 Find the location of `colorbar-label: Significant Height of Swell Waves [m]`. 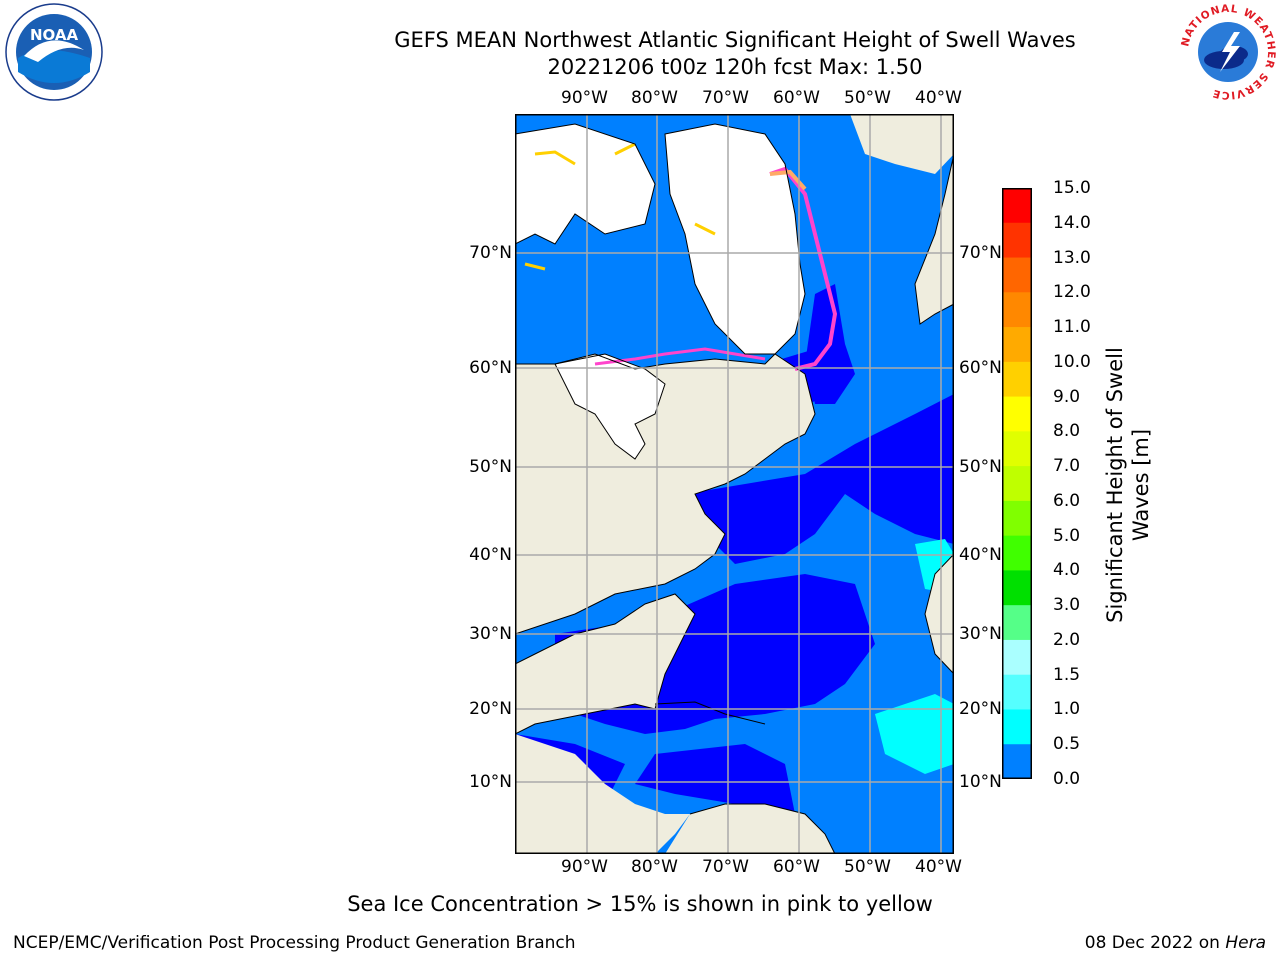

colorbar-label: Significant Height of Swell Waves [m] is located at coordinates (1128, 485).